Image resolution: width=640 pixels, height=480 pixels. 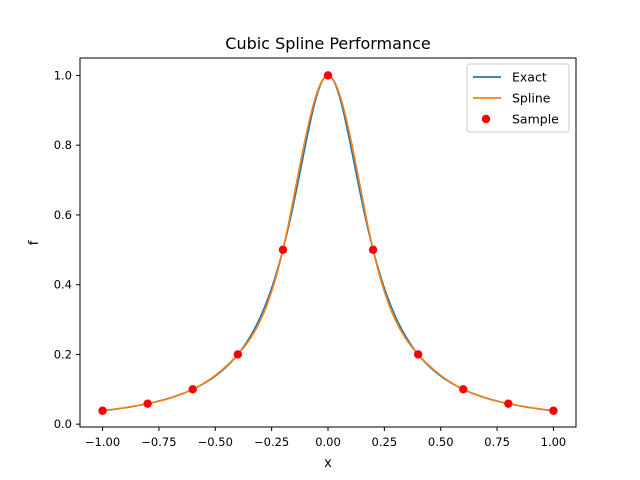 I want to click on chart-title: Cubic Spline Performance, so click(x=327, y=43).